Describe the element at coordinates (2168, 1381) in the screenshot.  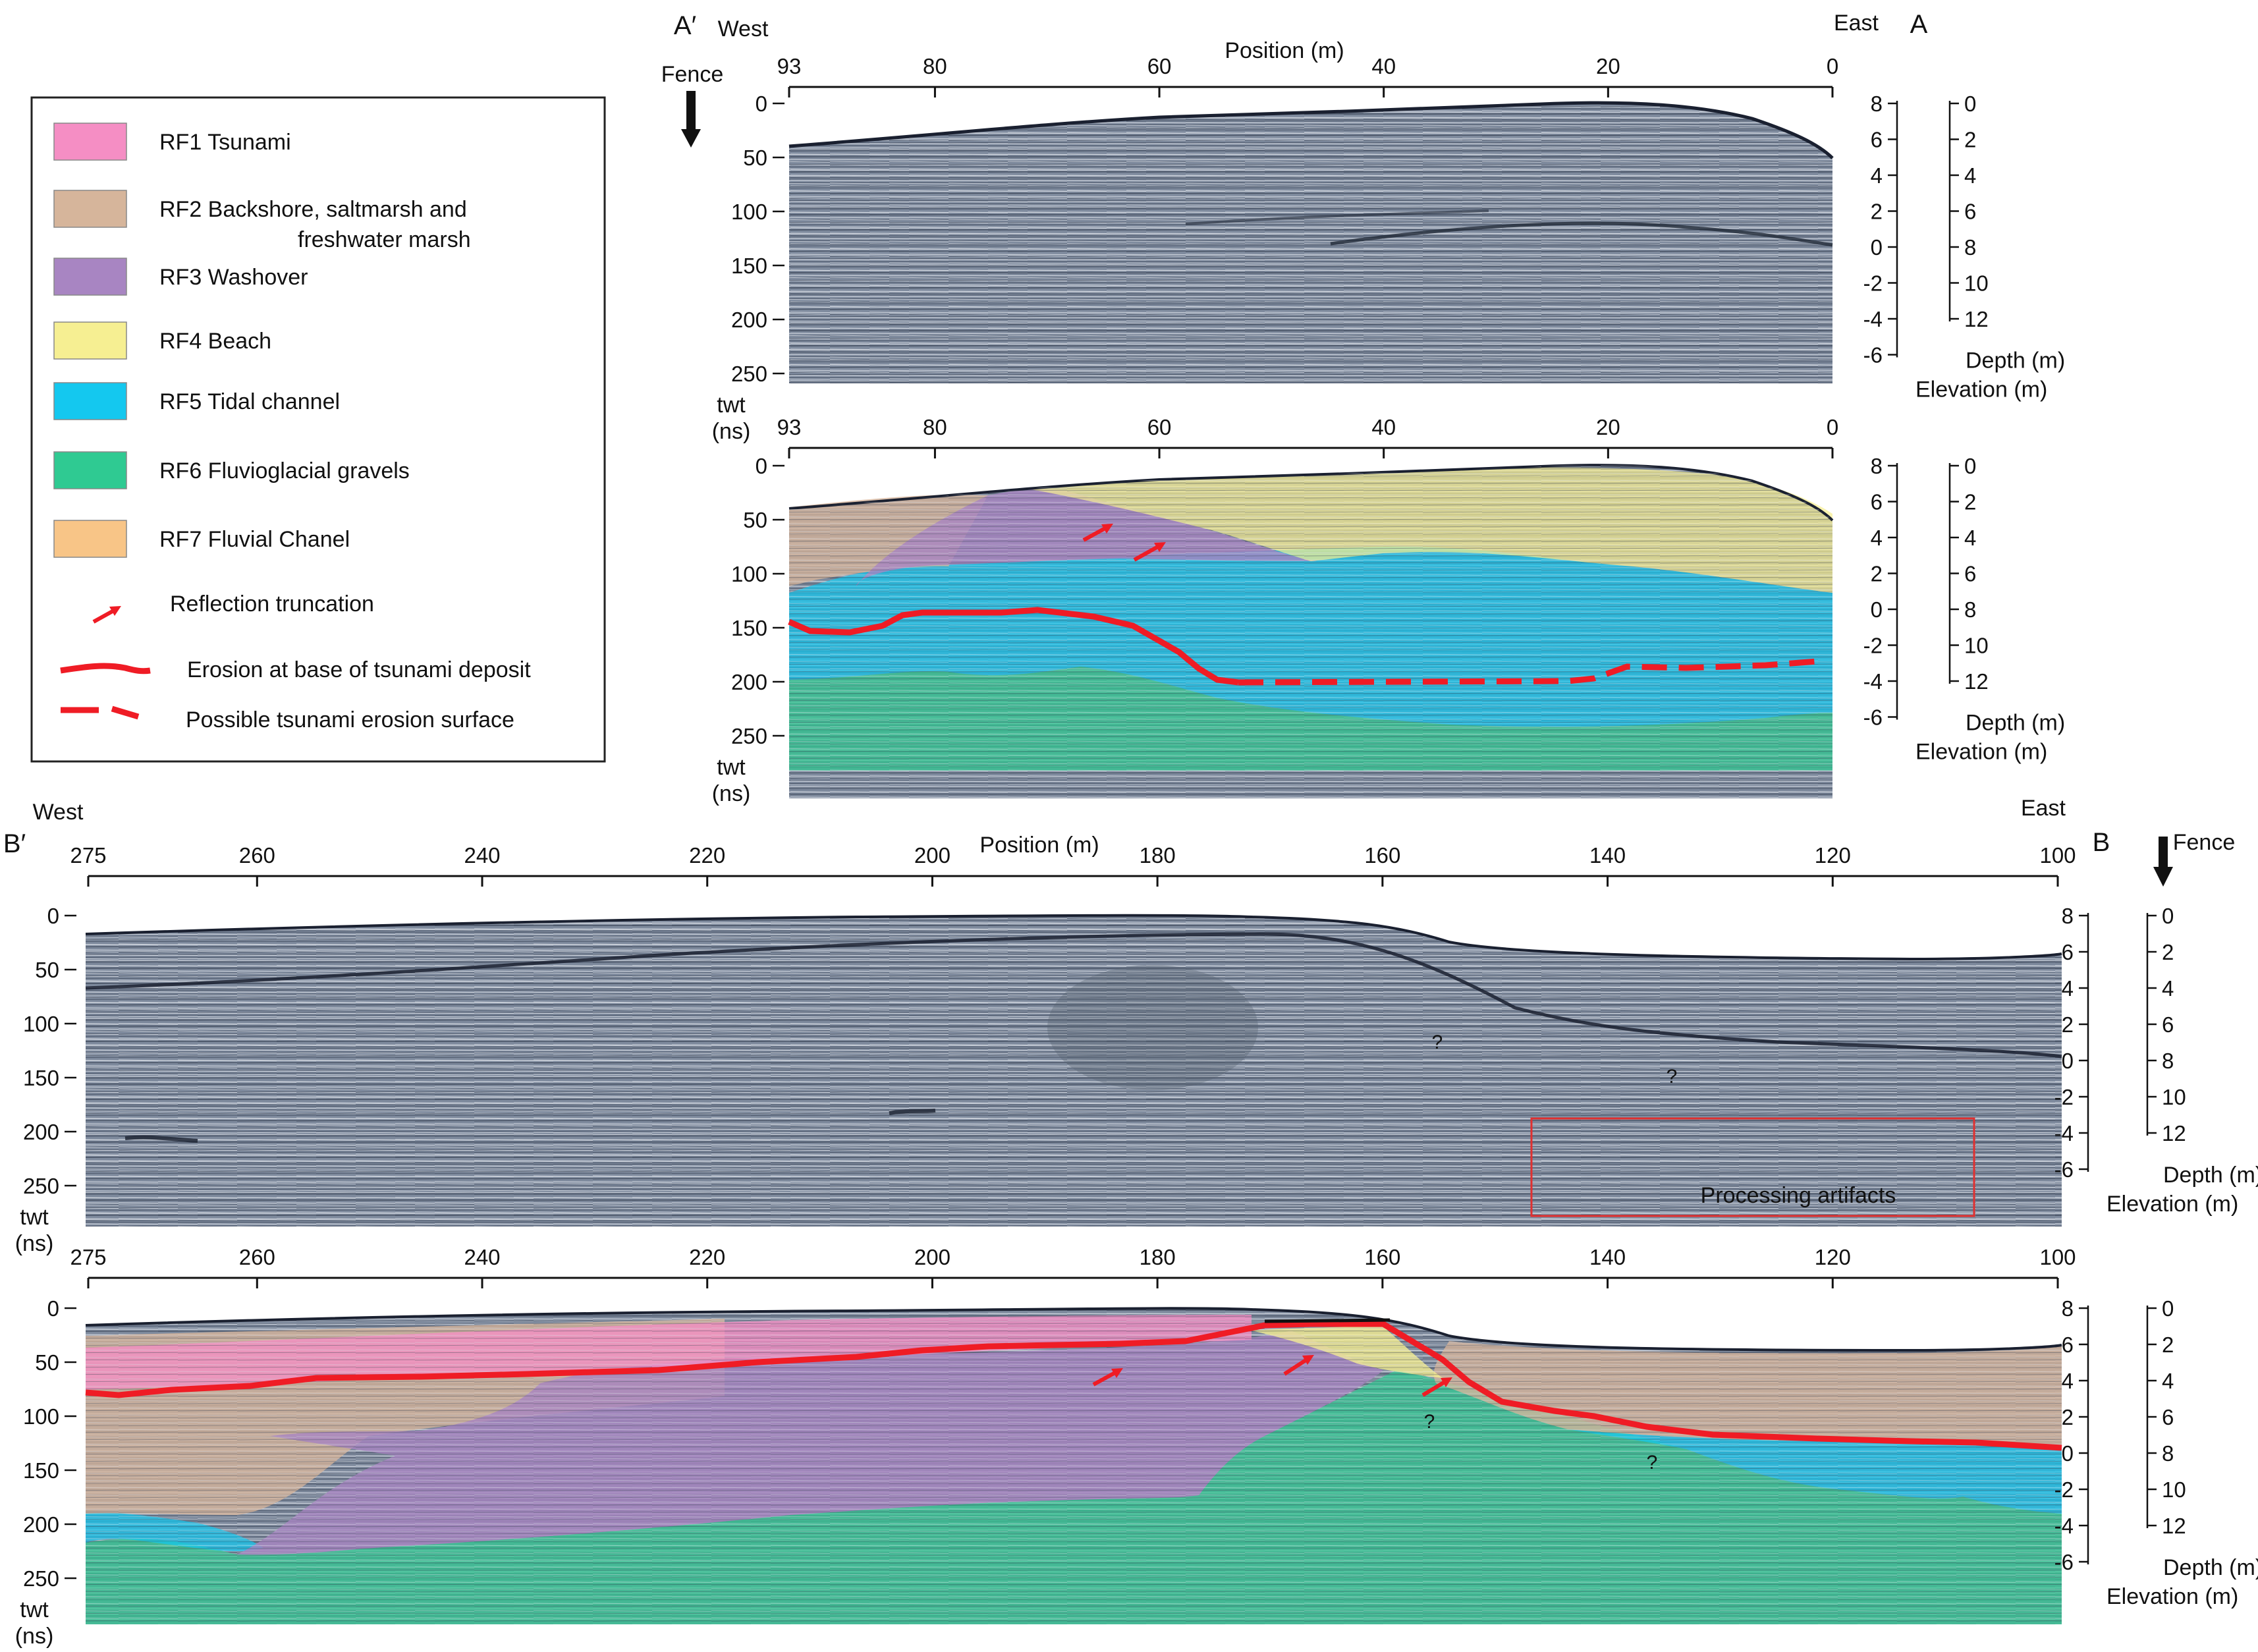
I see `depth-tick-label: 4` at that location.